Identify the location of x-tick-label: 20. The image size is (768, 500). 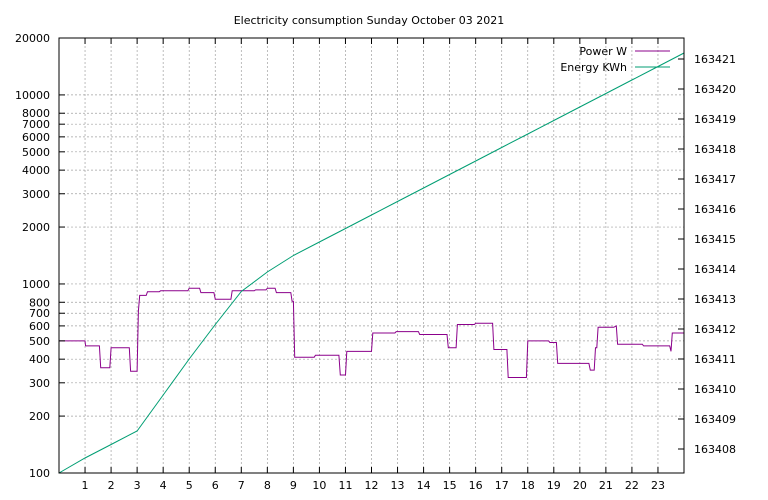
(580, 485).